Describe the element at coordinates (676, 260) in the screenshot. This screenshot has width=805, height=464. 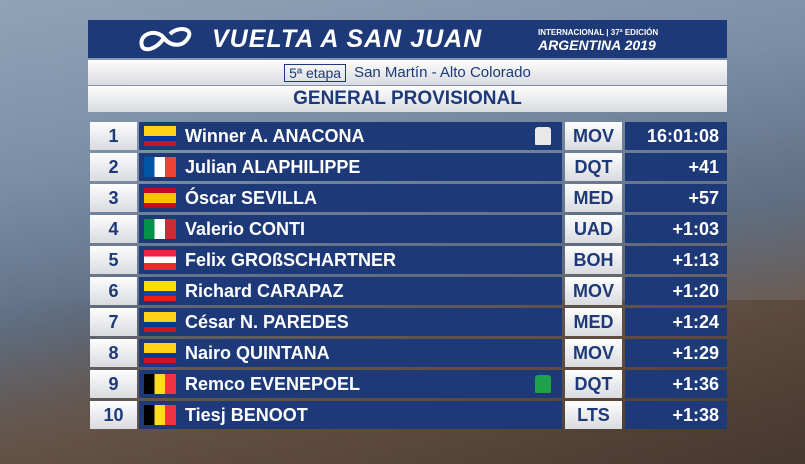
I see `time: +1:13` at that location.